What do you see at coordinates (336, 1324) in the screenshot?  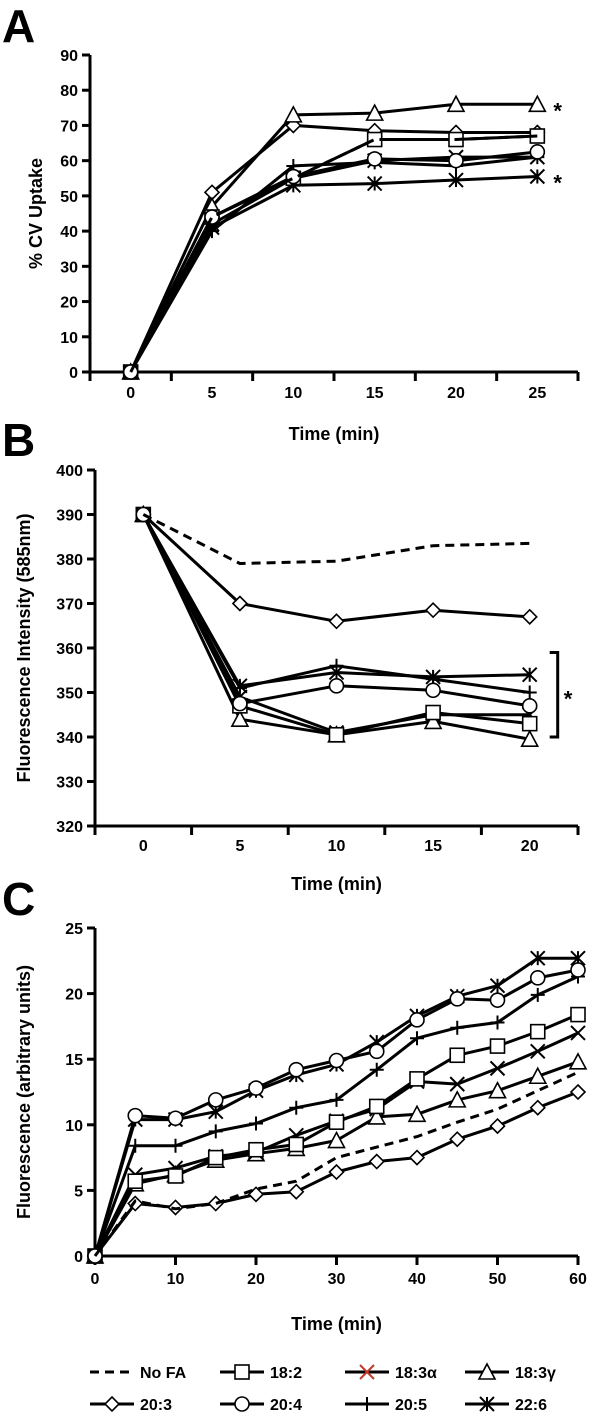 I see `x-axis-label: Time (min)` at bounding box center [336, 1324].